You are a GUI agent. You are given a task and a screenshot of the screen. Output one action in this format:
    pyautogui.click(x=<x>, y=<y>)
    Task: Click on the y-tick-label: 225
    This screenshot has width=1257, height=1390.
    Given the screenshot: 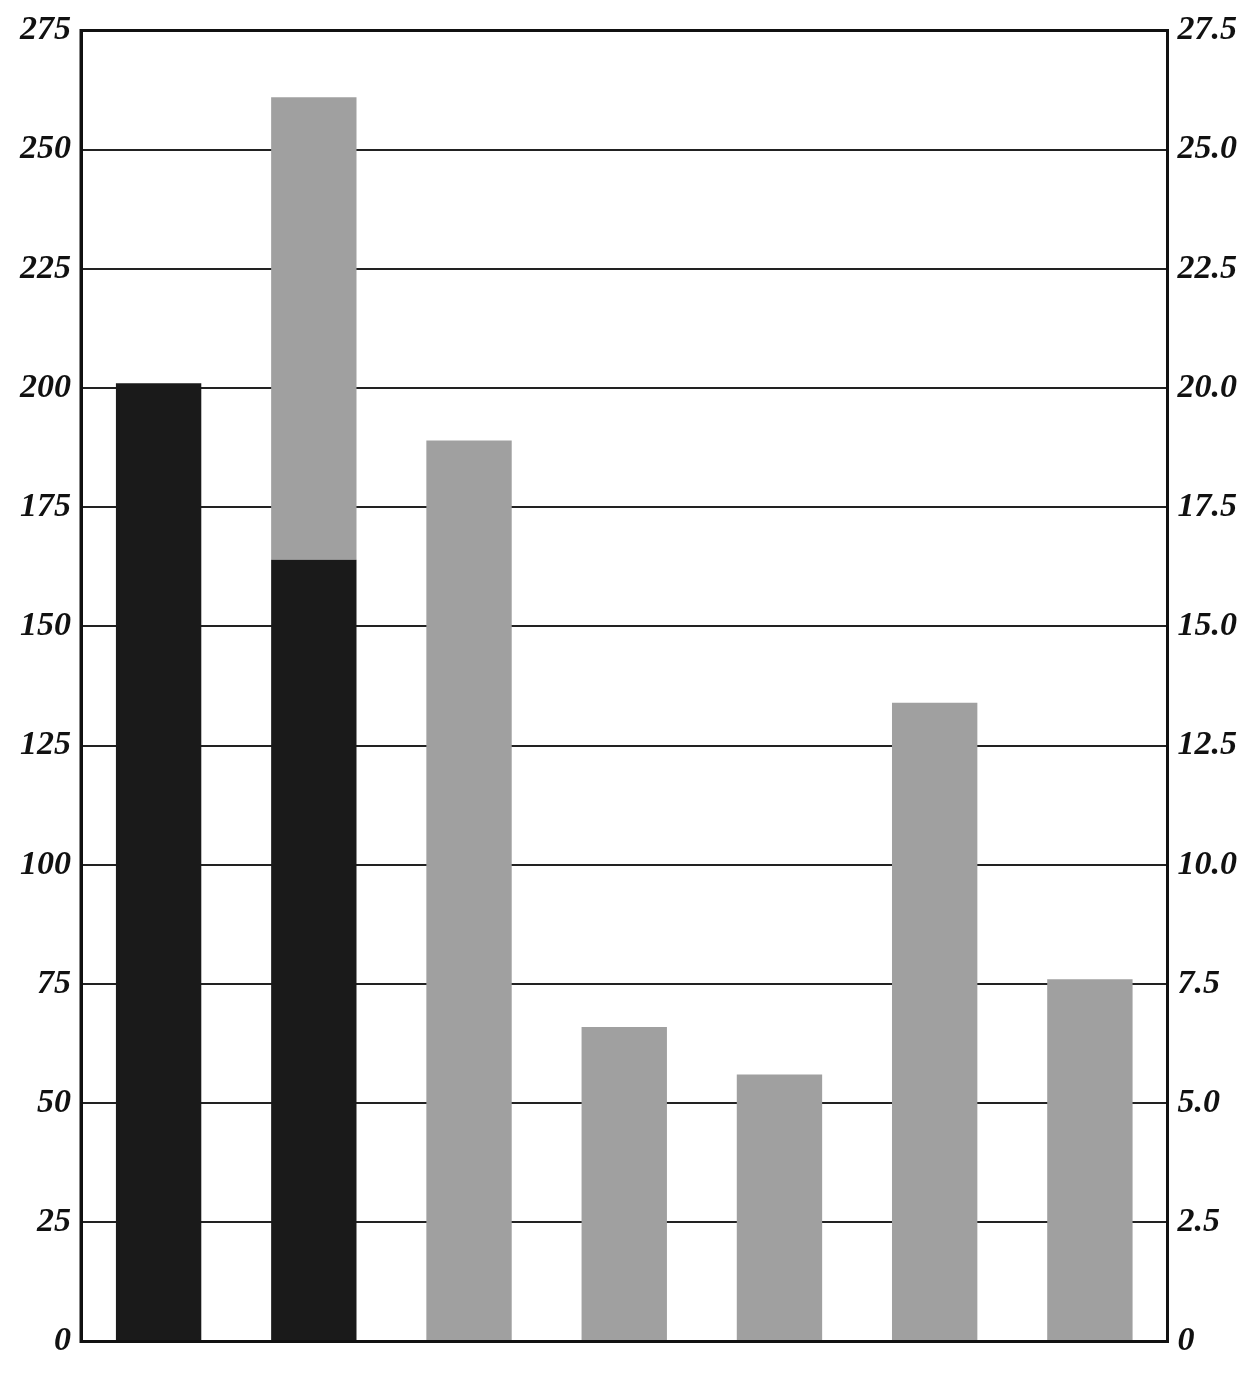 What is the action you would take?
    pyautogui.click(x=45, y=266)
    